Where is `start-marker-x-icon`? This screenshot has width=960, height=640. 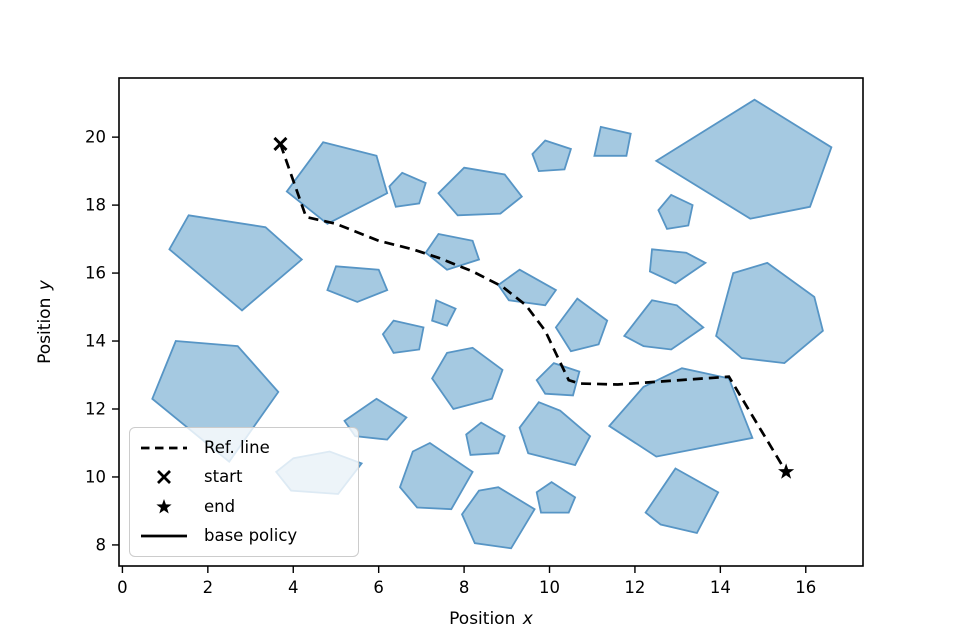
start-marker-x-icon is located at coordinates (280, 143).